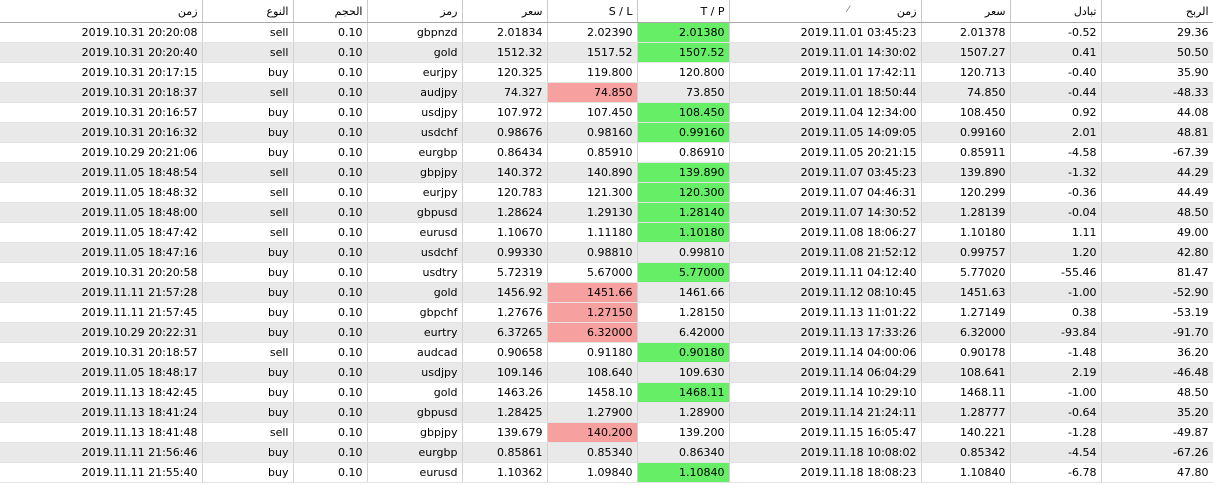 The image size is (1213, 485). Describe the element at coordinates (1056, 232) in the screenshot. I see `cell-swap: 1.11` at that location.